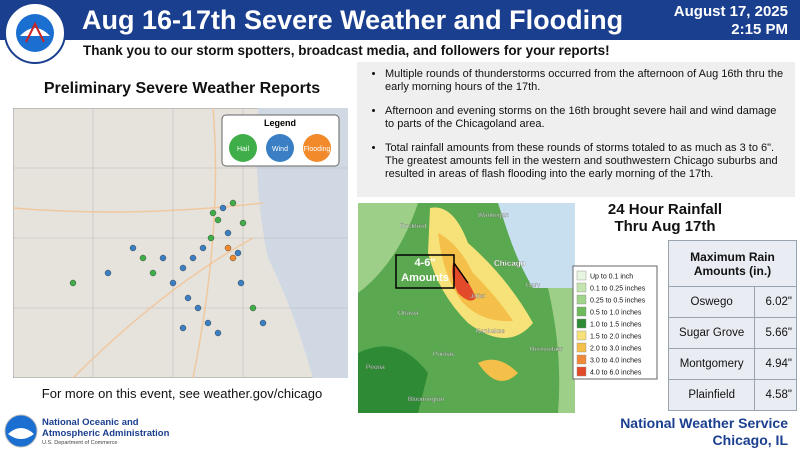 The width and height of the screenshot is (800, 450). I want to click on legend-label: 4.0 to 6.0 inches, so click(616, 373).